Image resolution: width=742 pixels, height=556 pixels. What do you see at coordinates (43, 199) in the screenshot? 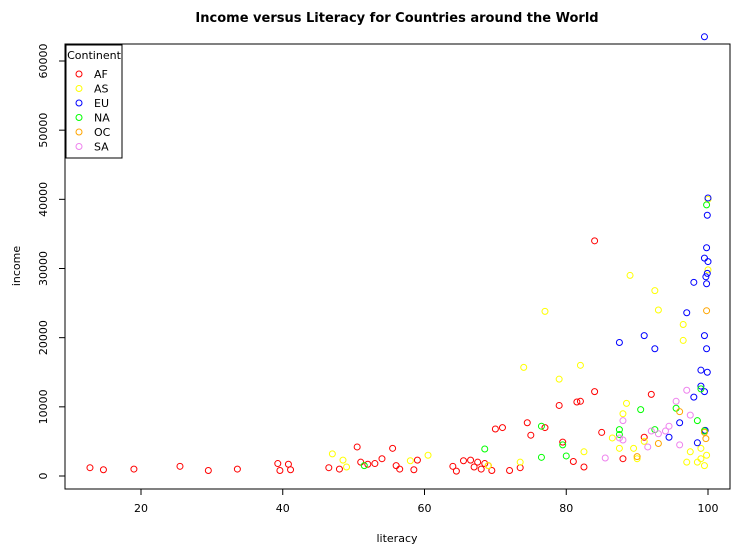
I see `y-tick-label: 40000` at bounding box center [43, 199].